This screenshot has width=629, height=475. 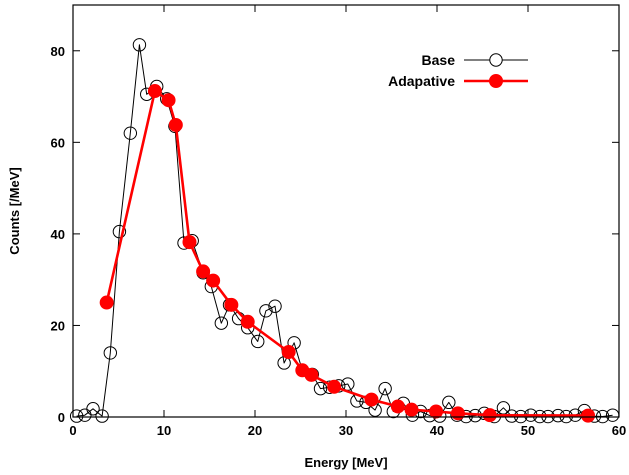 What do you see at coordinates (58, 234) in the screenshot?
I see `y-tick-label: 40` at bounding box center [58, 234].